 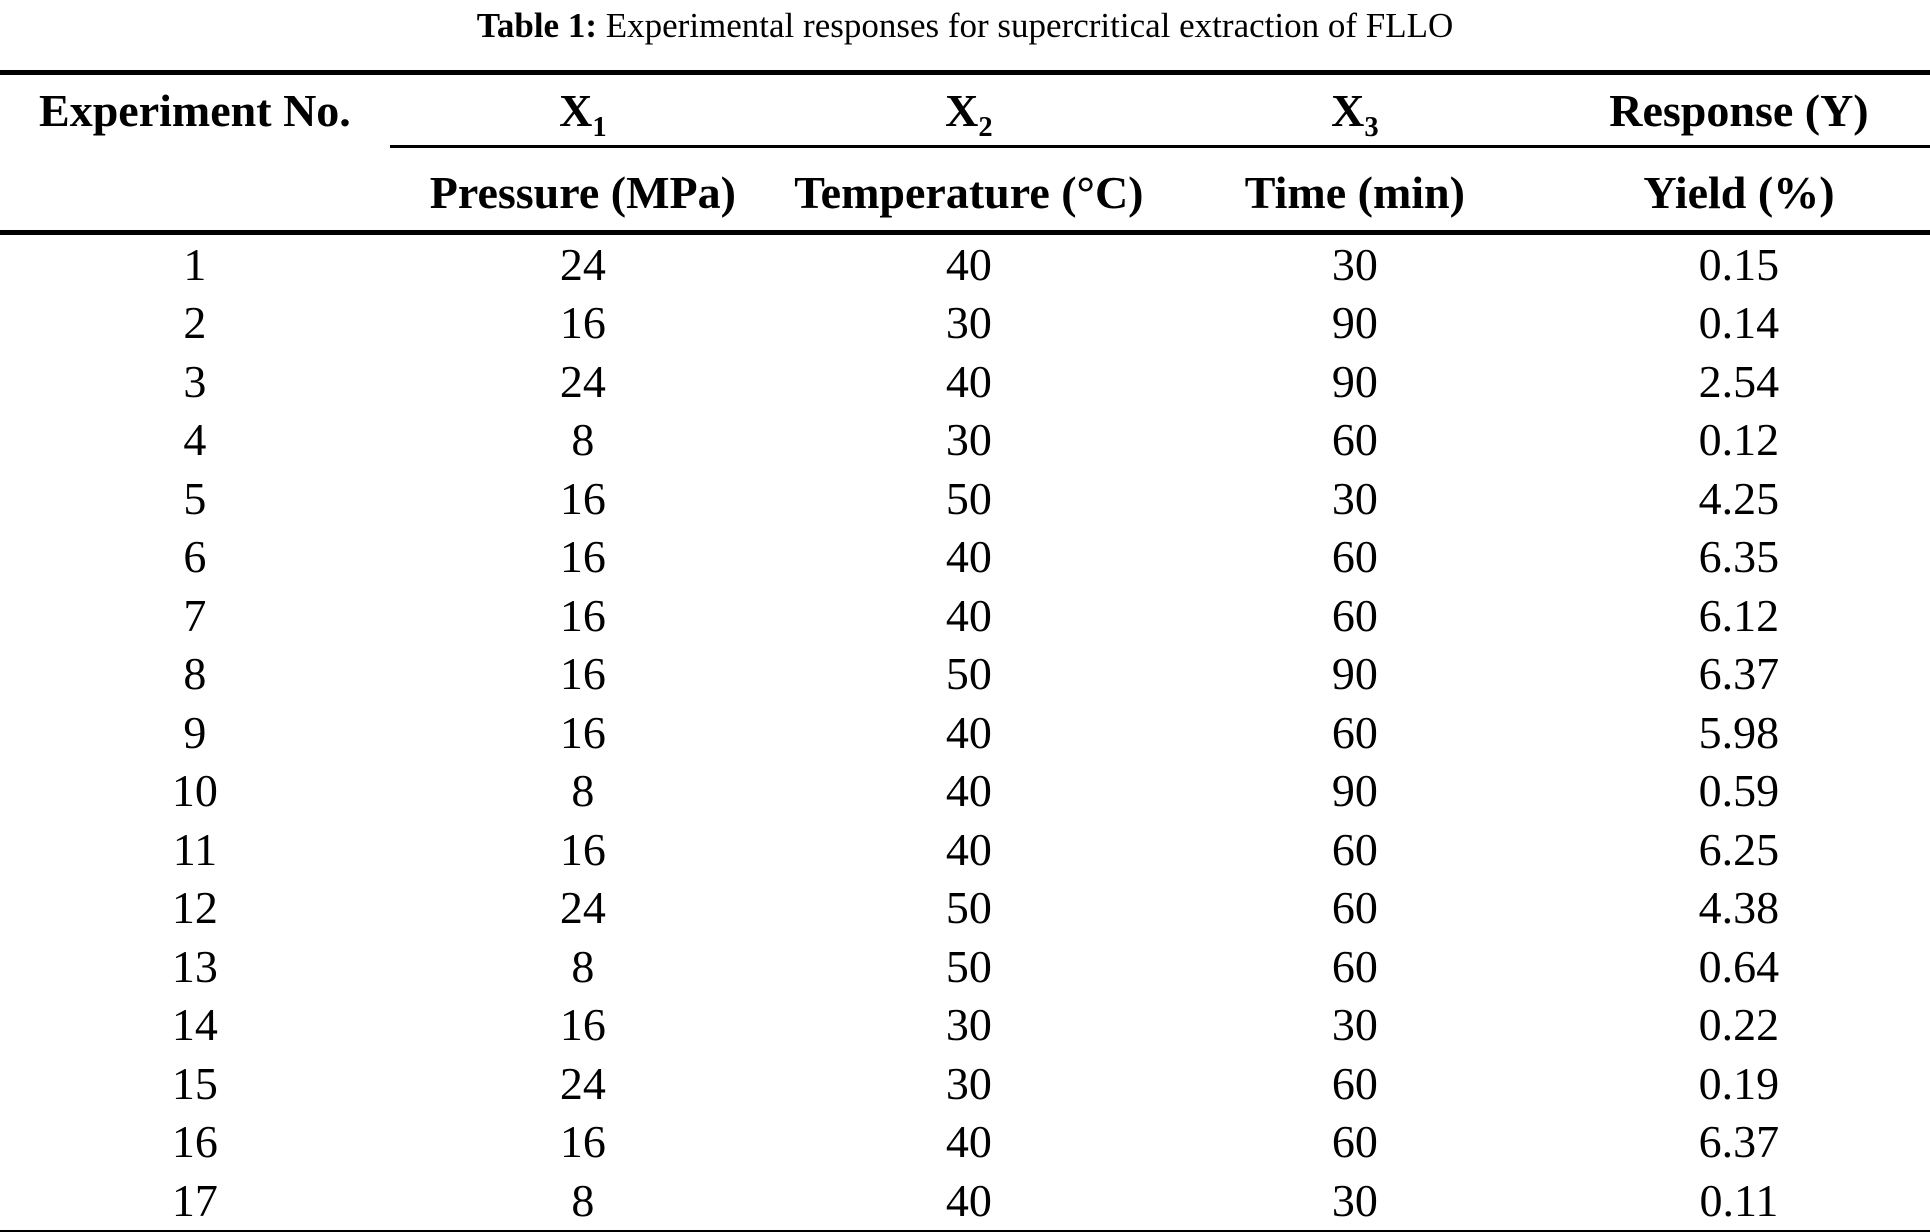 What do you see at coordinates (194, 908) in the screenshot?
I see `table-cell: 12` at bounding box center [194, 908].